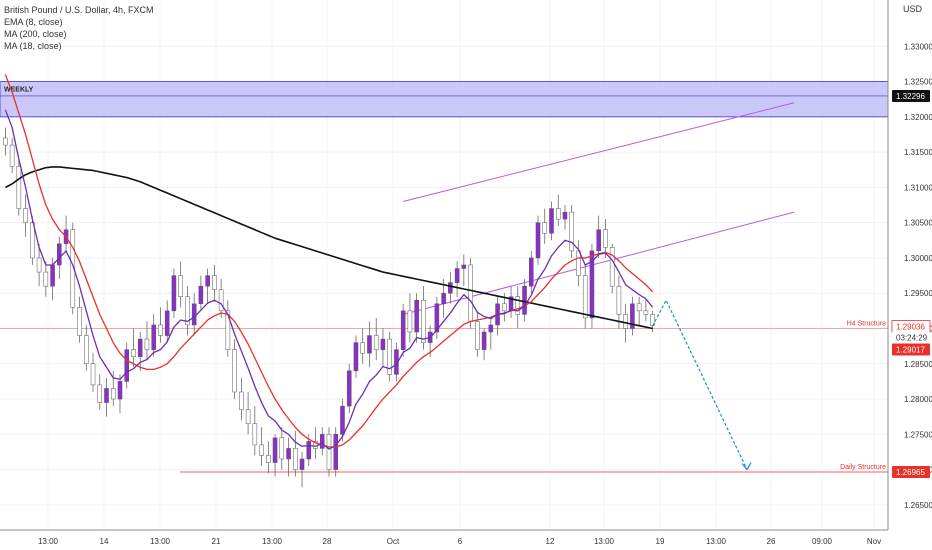 The width and height of the screenshot is (932, 550). What do you see at coordinates (33, 46) in the screenshot?
I see `indicator-ma18: MA (18, close)` at bounding box center [33, 46].